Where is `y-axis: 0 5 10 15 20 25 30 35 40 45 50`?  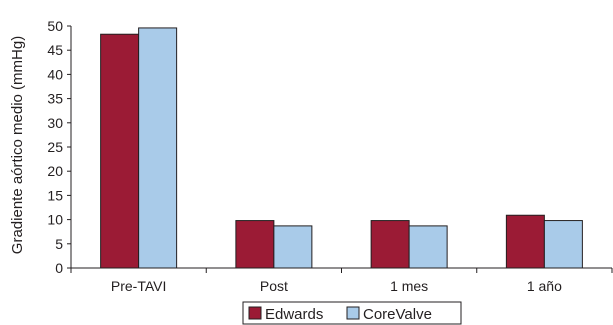
y-axis: 0 5 10 15 20 25 30 35 40 45 50 is located at coordinates (59, 147).